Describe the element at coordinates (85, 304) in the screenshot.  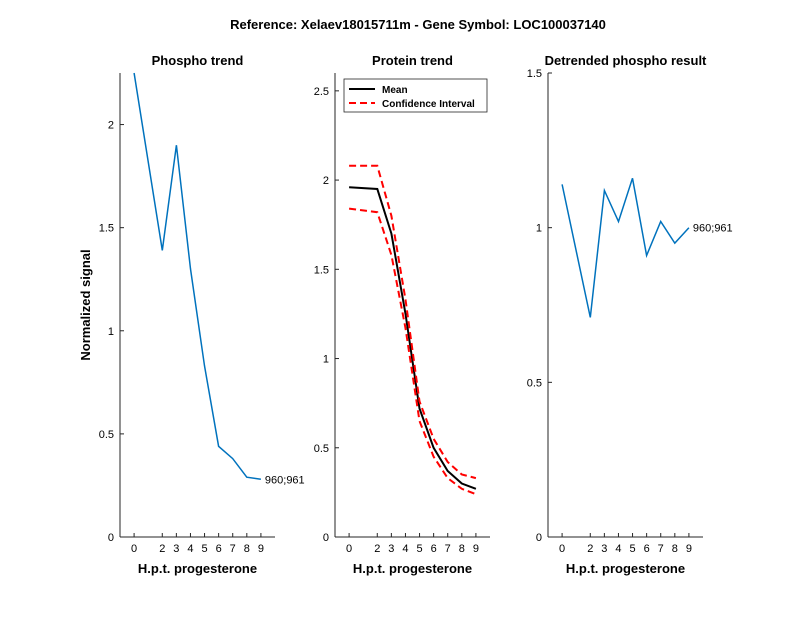
I see `y-axis-label: Normalized signal` at that location.